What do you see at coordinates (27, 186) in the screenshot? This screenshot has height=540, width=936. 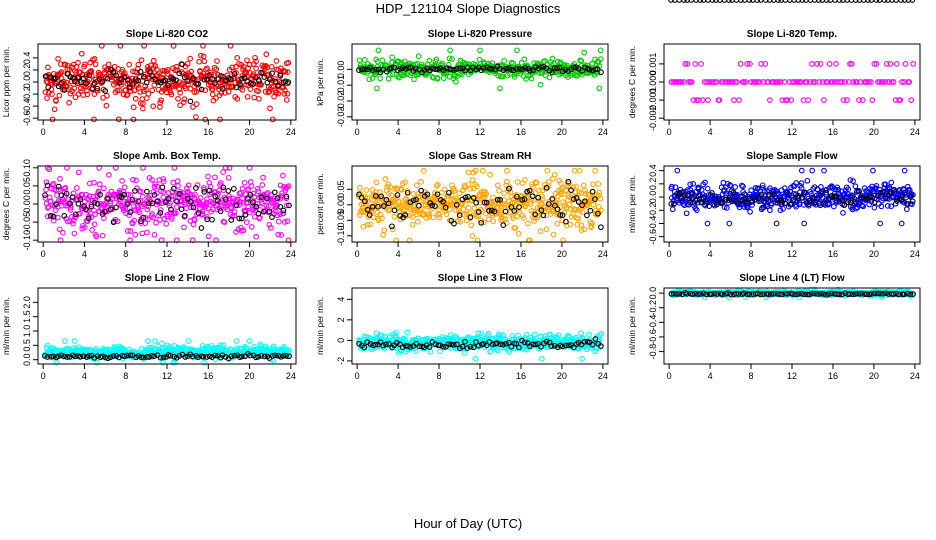 I see `y-tick-label: 0.05` at bounding box center [27, 186].